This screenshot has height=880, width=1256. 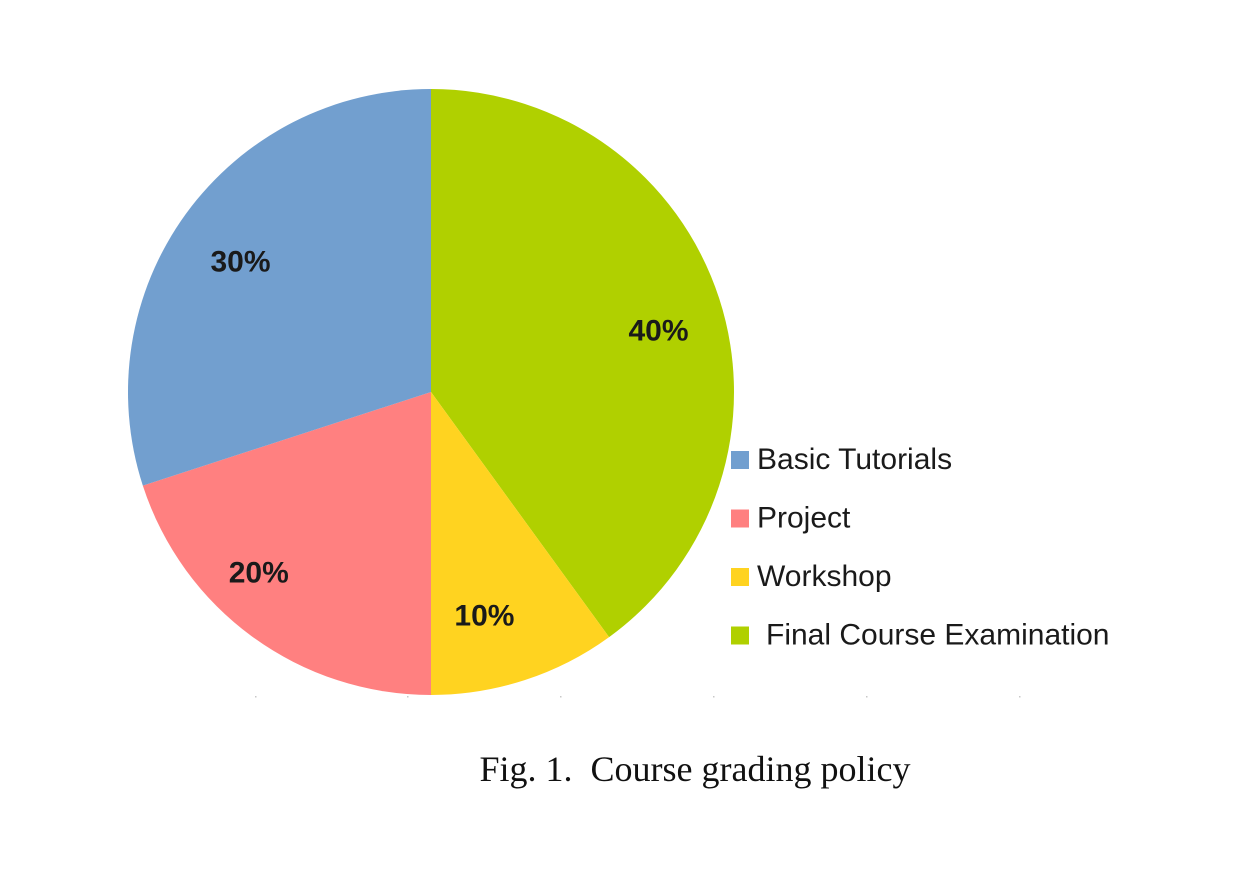 I want to click on slice-label-basic-tutorials: 30%, so click(x=240, y=262).